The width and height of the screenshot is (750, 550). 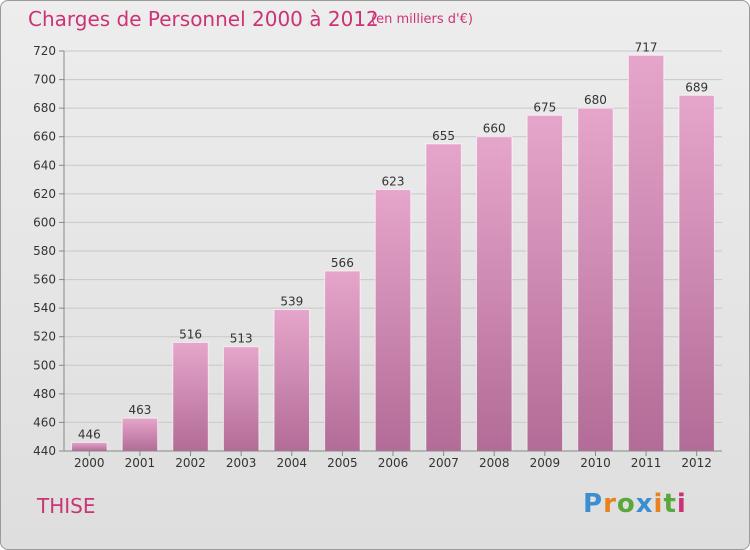 I want to click on data-label: 689, so click(x=696, y=87).